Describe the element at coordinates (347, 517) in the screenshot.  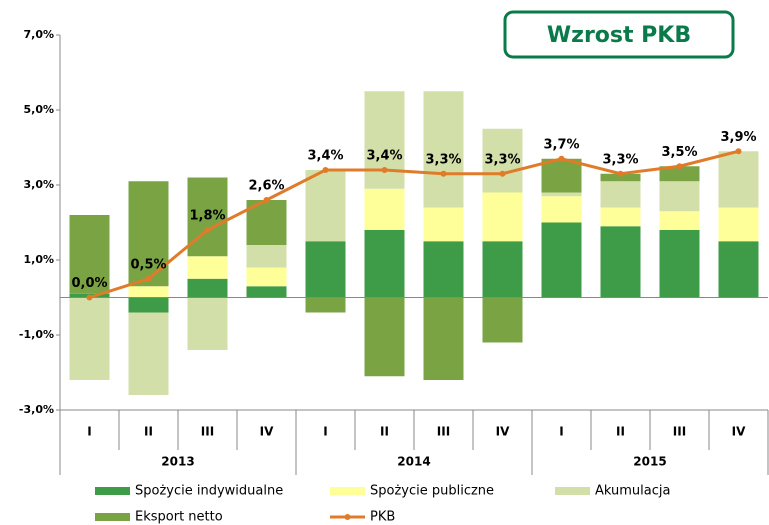
I see `legend-marker` at that location.